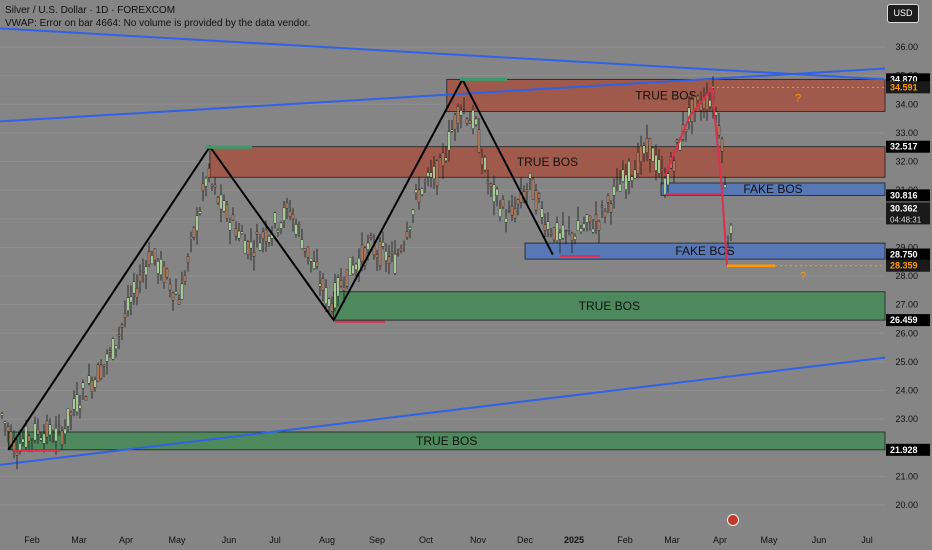 The image size is (932, 550). What do you see at coordinates (90, 10) in the screenshot?
I see `symbol-title: Silver / U.S. Dollar · 1D · FOREXCOM` at bounding box center [90, 10].